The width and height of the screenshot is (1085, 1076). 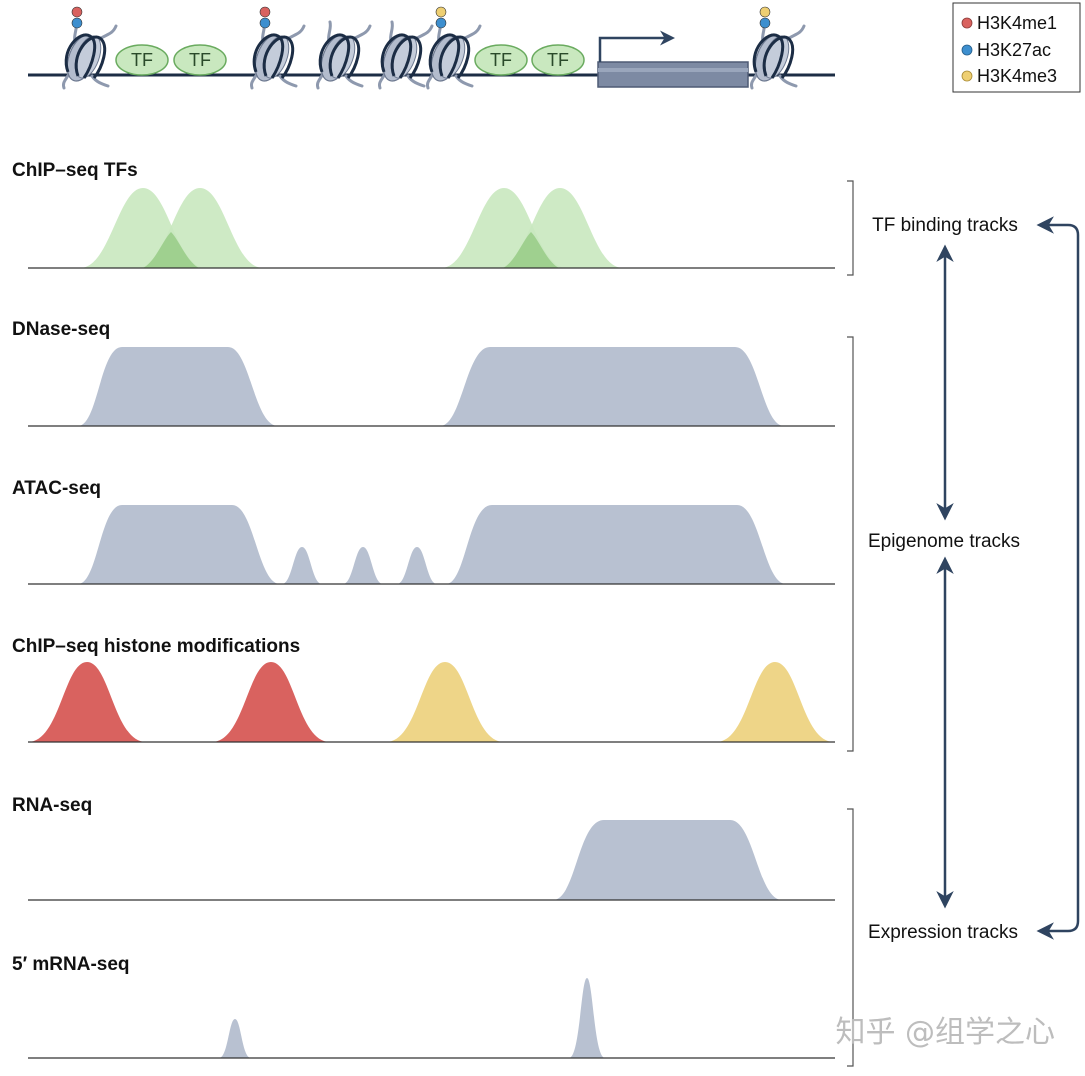 What do you see at coordinates (75, 170) in the screenshot?
I see `track-title: ChIP–seq TFs` at bounding box center [75, 170].